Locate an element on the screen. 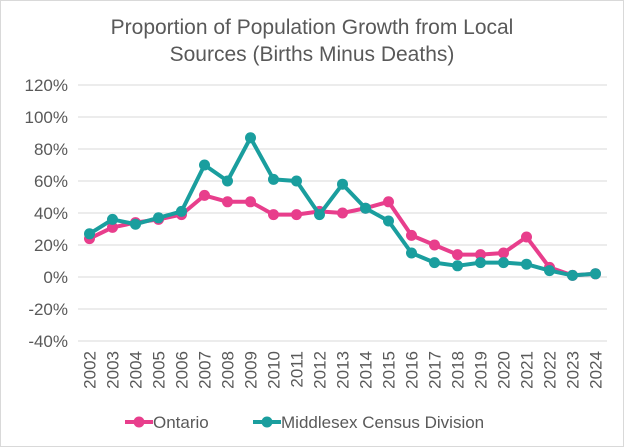 The image size is (624, 447). x-tick-label: 2011 is located at coordinates (297, 369).